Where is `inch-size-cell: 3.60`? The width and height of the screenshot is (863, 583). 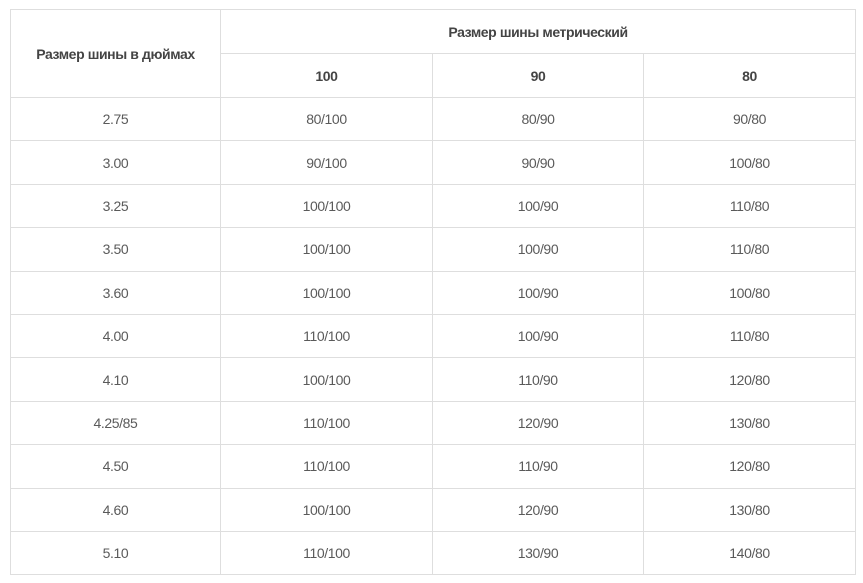 inch-size-cell: 3.60 is located at coordinates (115, 292).